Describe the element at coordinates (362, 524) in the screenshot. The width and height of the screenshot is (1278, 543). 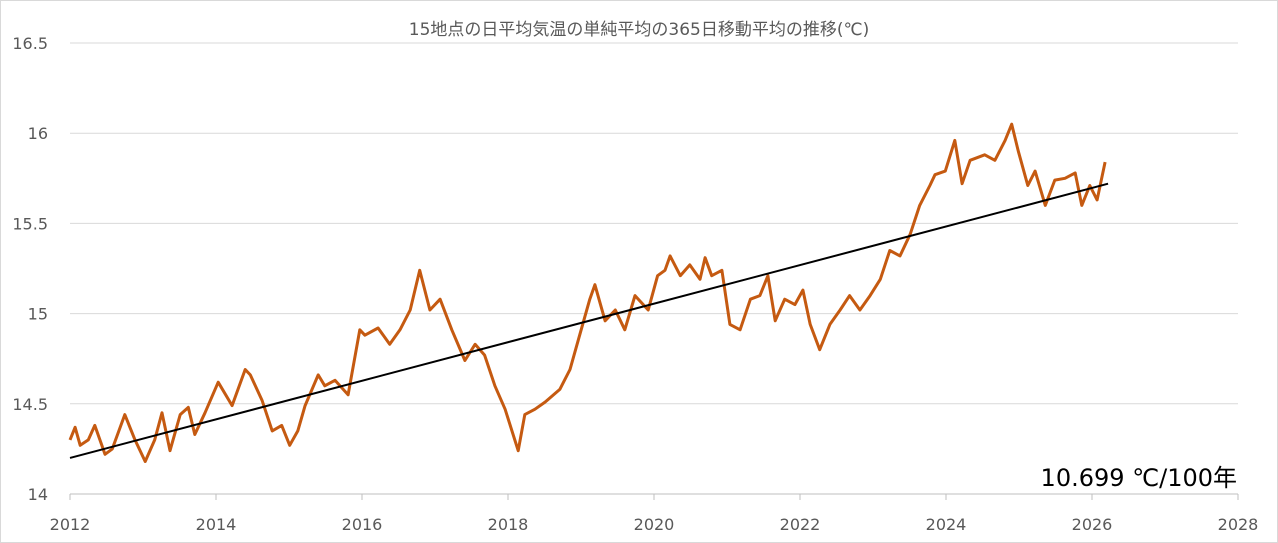
I see `x-tick-label: 2016` at that location.